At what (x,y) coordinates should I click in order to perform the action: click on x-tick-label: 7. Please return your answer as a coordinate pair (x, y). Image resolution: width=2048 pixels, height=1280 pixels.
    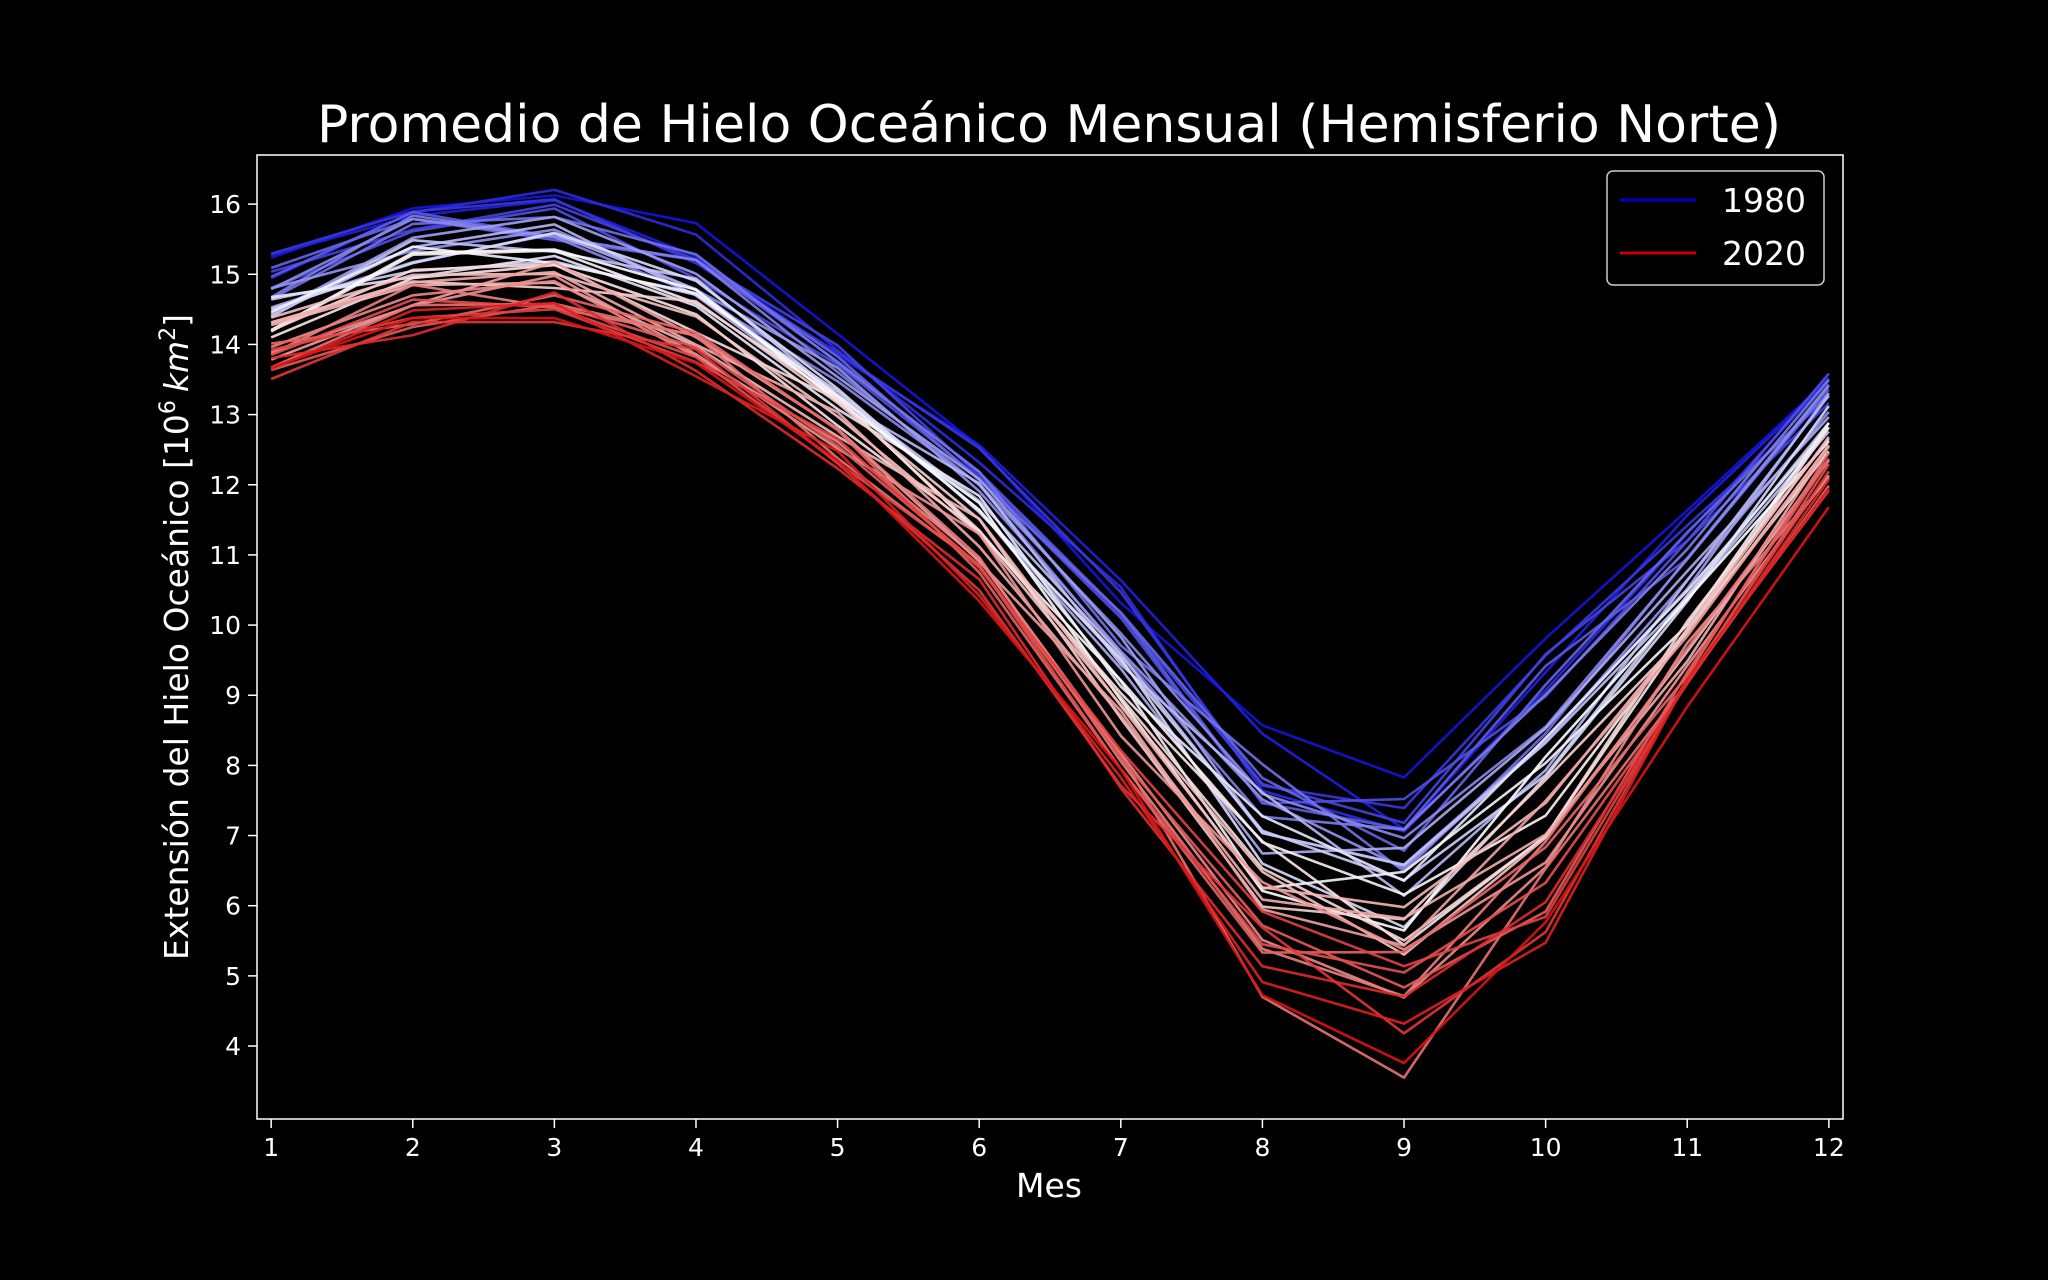
    Looking at the image, I should click on (1121, 1147).